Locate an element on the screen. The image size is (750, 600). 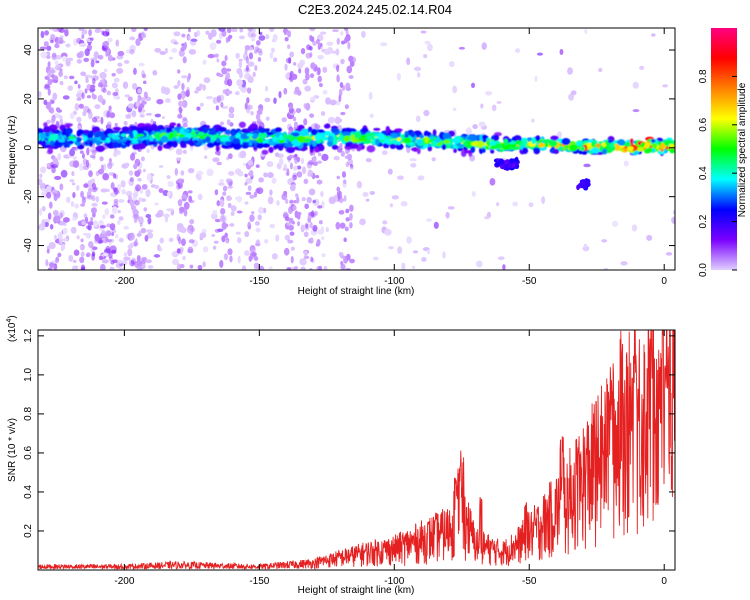
spectrogram-x-tick-label: 0 is located at coordinates (664, 281).